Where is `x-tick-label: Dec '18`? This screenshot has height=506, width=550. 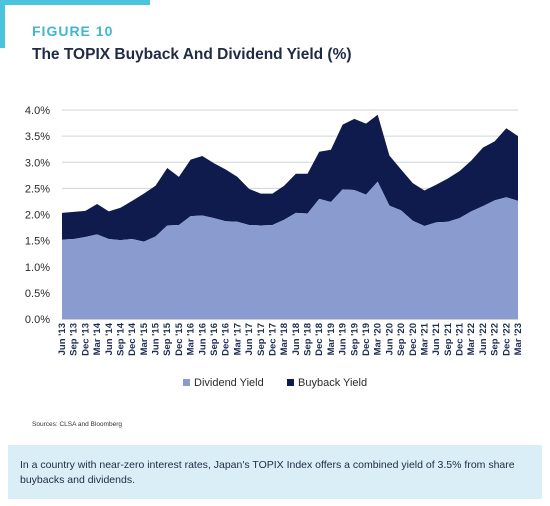
x-tick-label: Dec '18 is located at coordinates (319, 339).